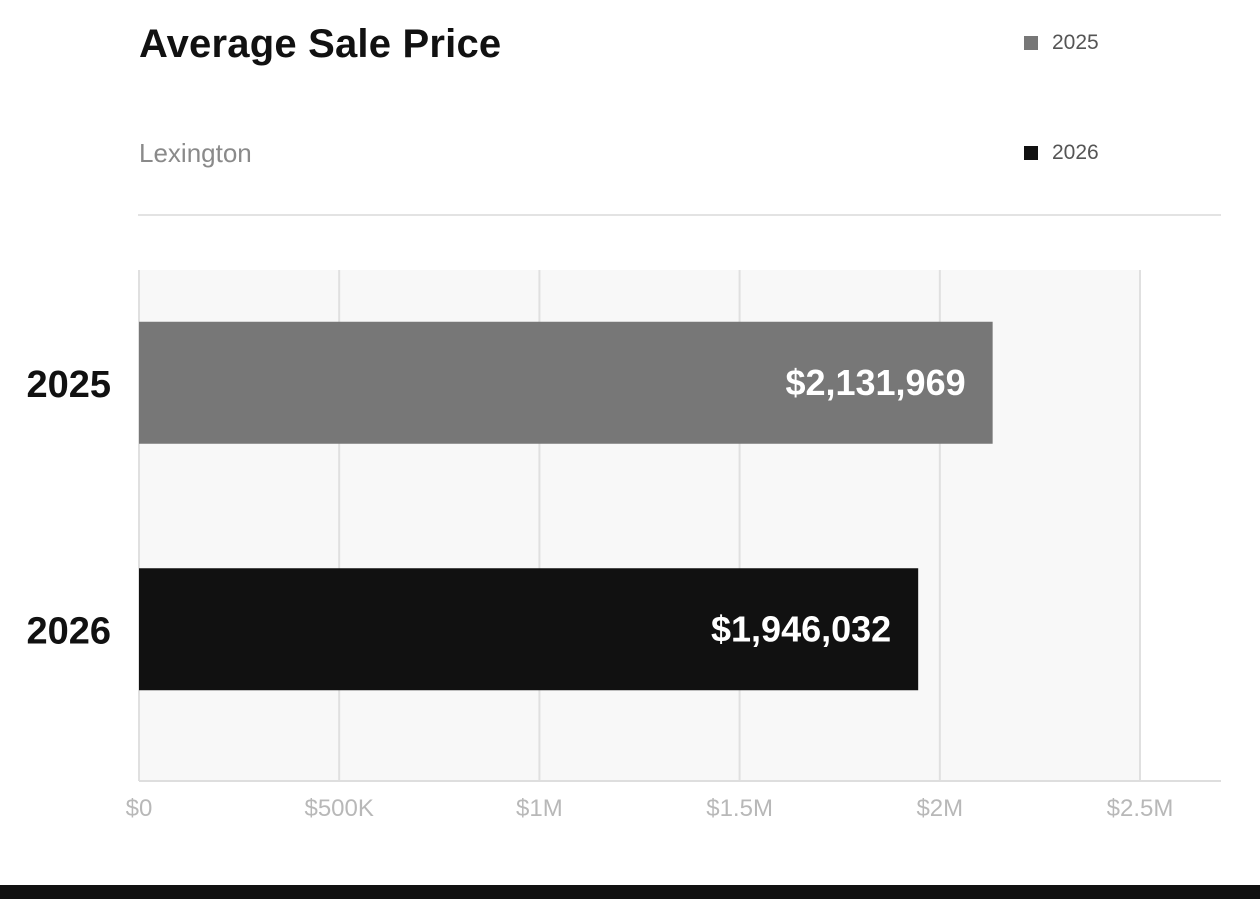 This screenshot has height=899, width=1260. Describe the element at coordinates (1075, 42) in the screenshot. I see `legend-label-2025: 2025` at that location.